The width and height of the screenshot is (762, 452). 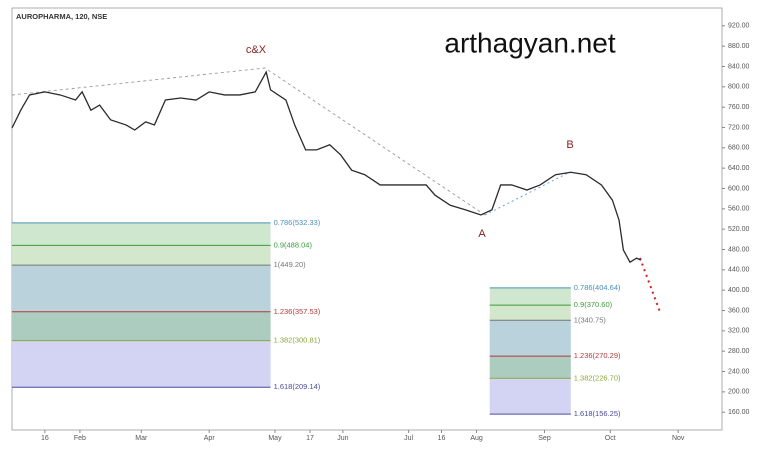 I want to click on fib-label: 1.382(226.70), so click(x=597, y=377).